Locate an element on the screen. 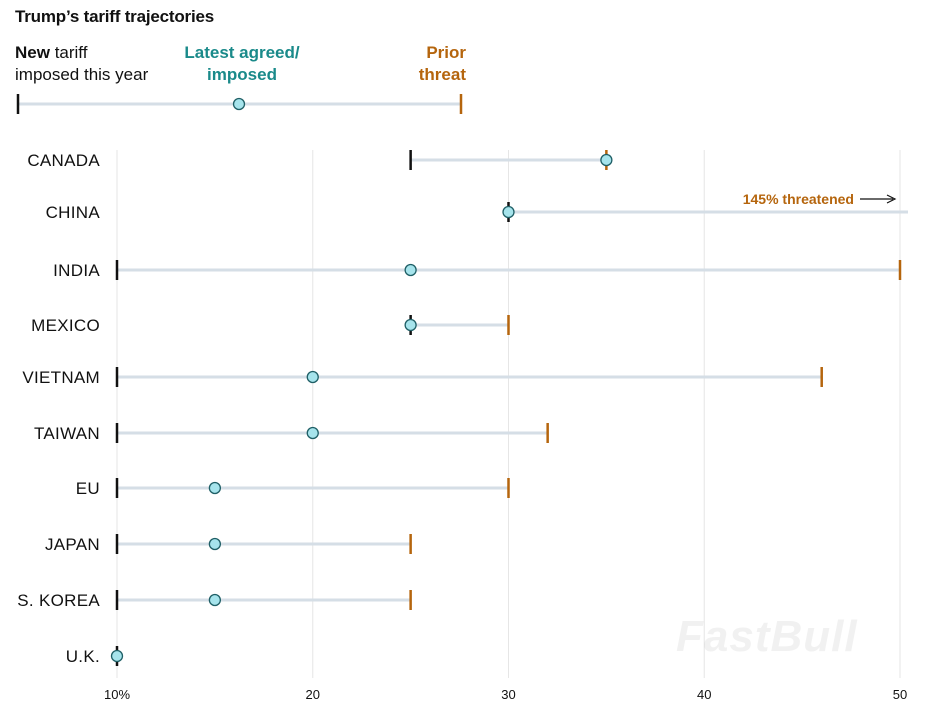 The image size is (936, 714). legend-new-tariff: New tariff imposed this year is located at coordinates (81, 64).